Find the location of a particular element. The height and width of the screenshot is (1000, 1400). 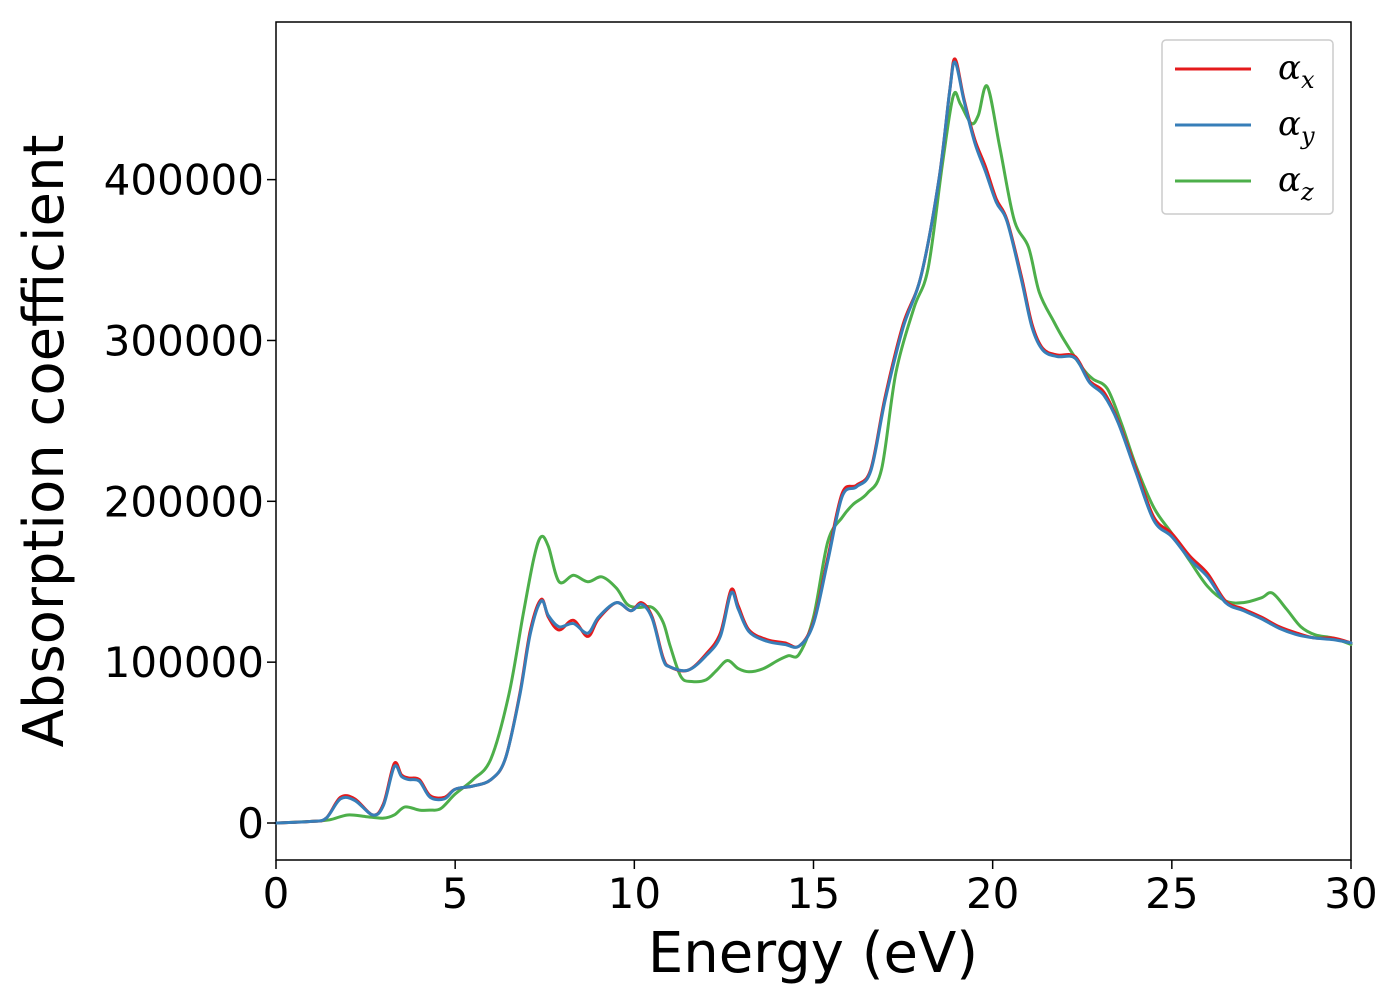

legend-label-alpha-y: αy is located at coordinates (1296, 127).